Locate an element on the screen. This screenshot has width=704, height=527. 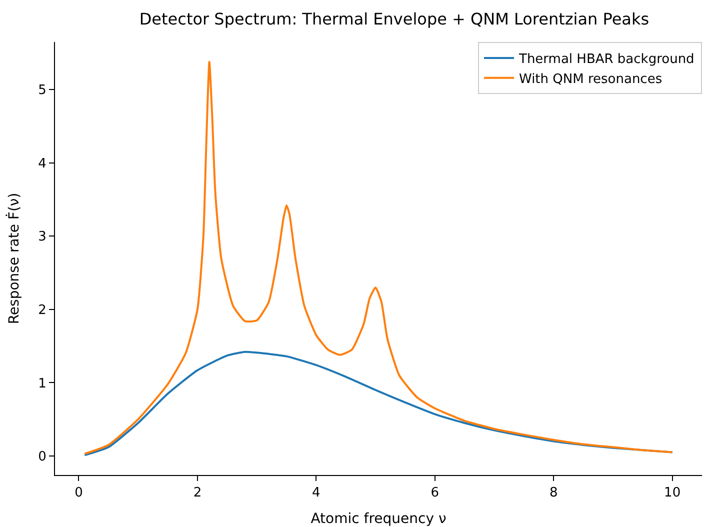
y-tick-label: 2 is located at coordinates (42, 310).